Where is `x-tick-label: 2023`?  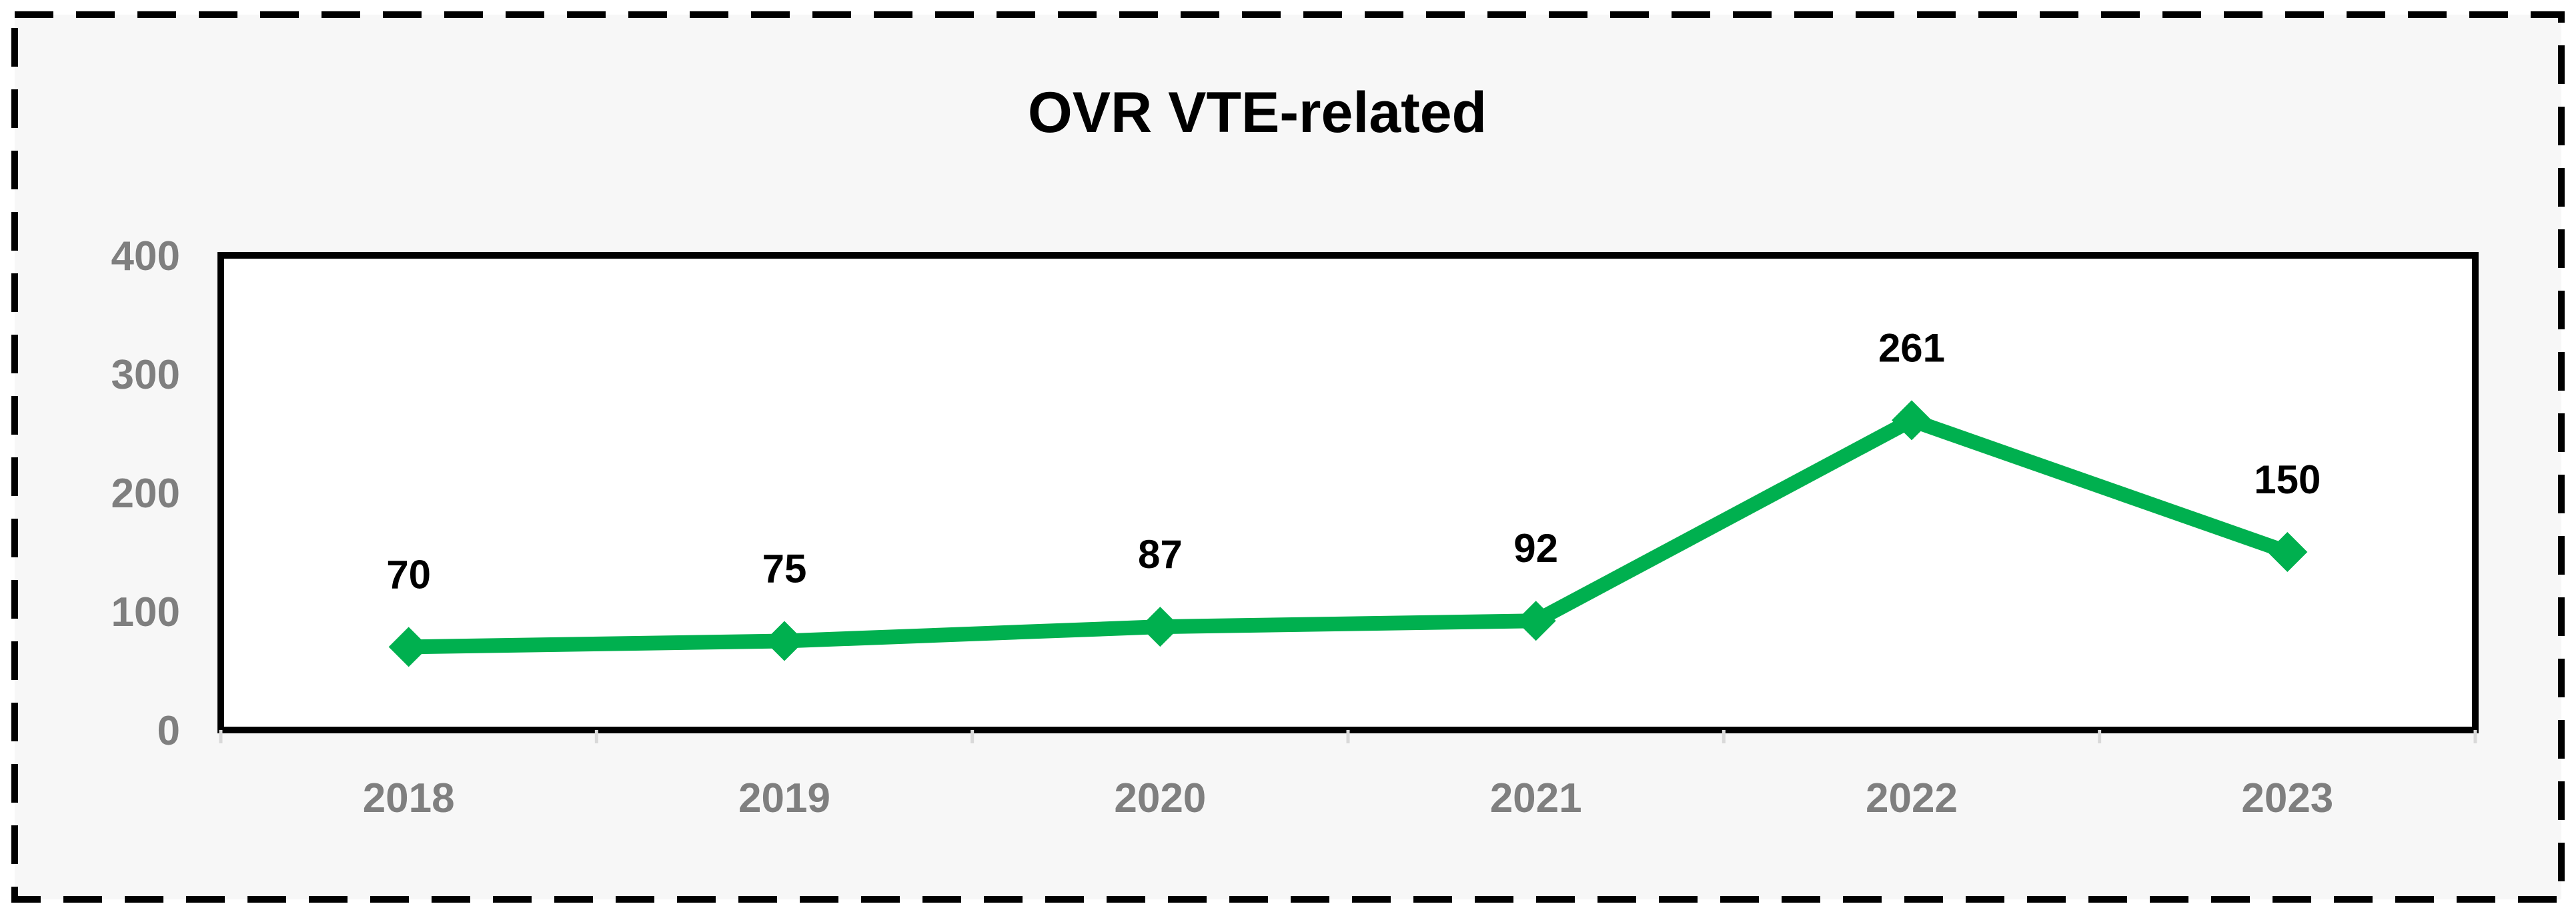 x-tick-label: 2023 is located at coordinates (2287, 798).